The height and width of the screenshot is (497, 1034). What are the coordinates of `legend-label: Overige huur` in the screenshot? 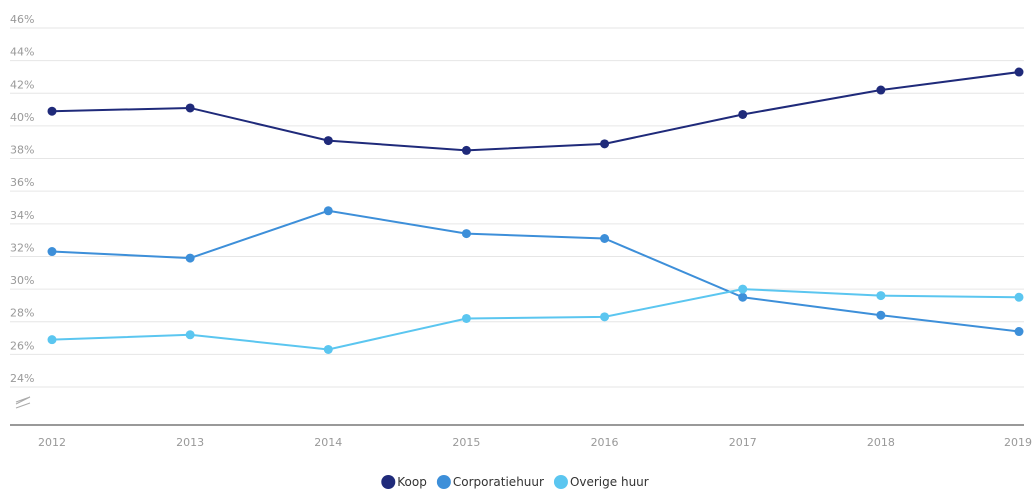 It's located at (609, 482).